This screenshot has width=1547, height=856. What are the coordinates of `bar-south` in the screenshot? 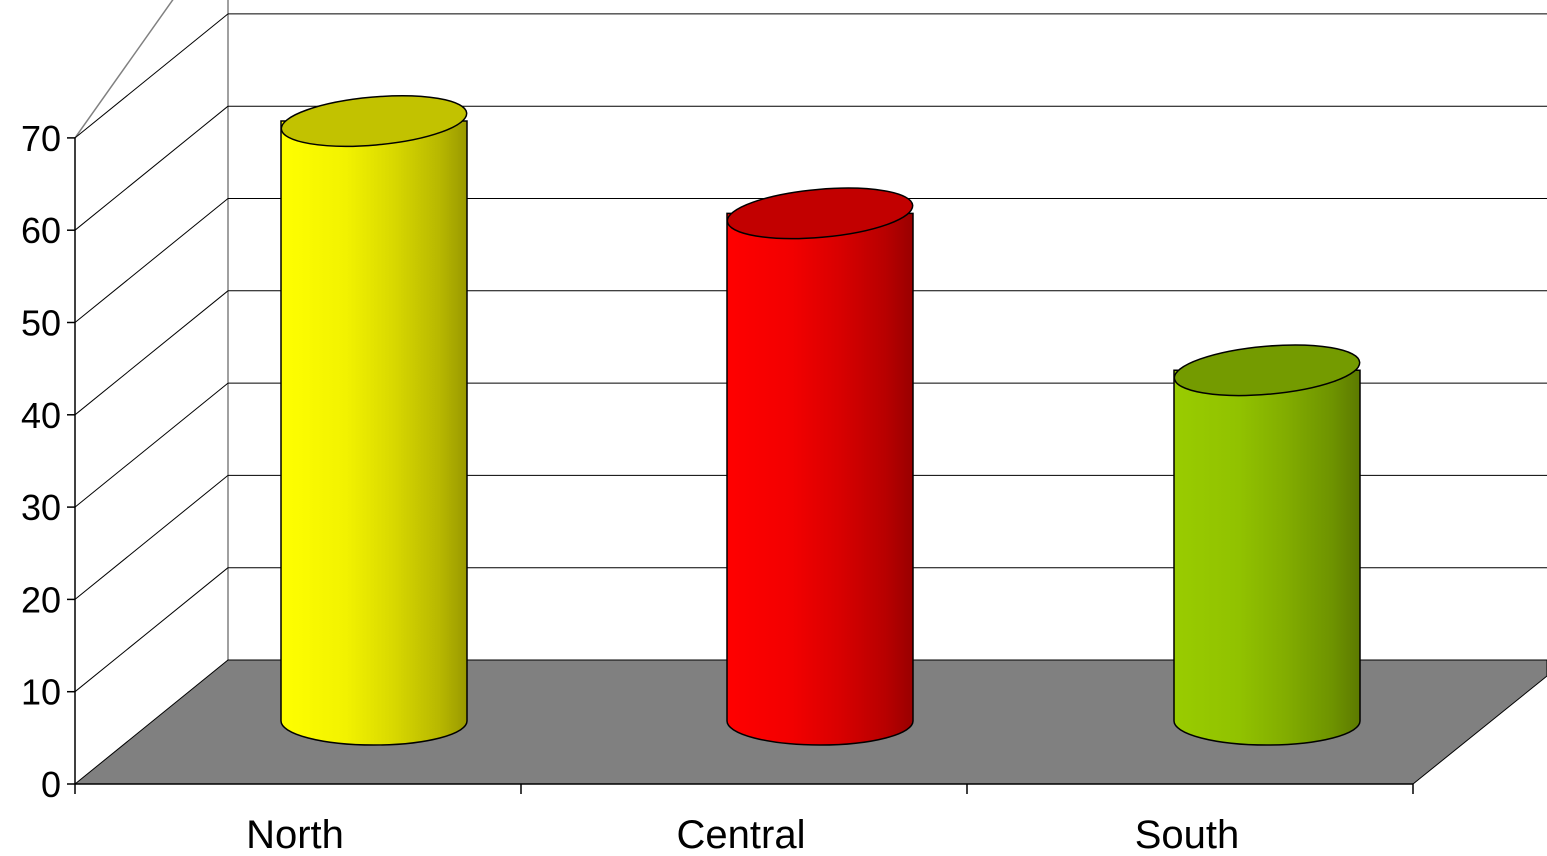 It's located at (1267, 545).